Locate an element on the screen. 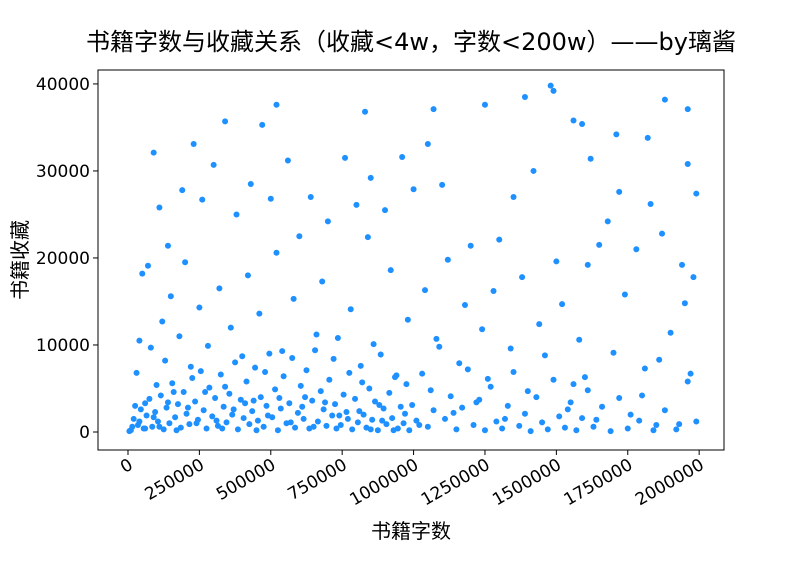 This screenshot has height=562, width=802. y-tick-label: 0 is located at coordinates (84, 433).